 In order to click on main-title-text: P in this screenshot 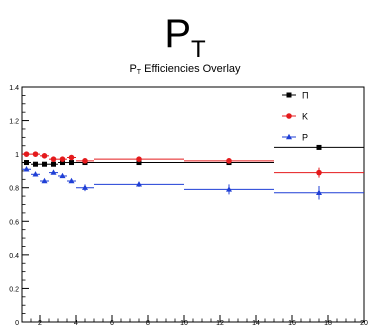, I will do `click(177, 34)`.